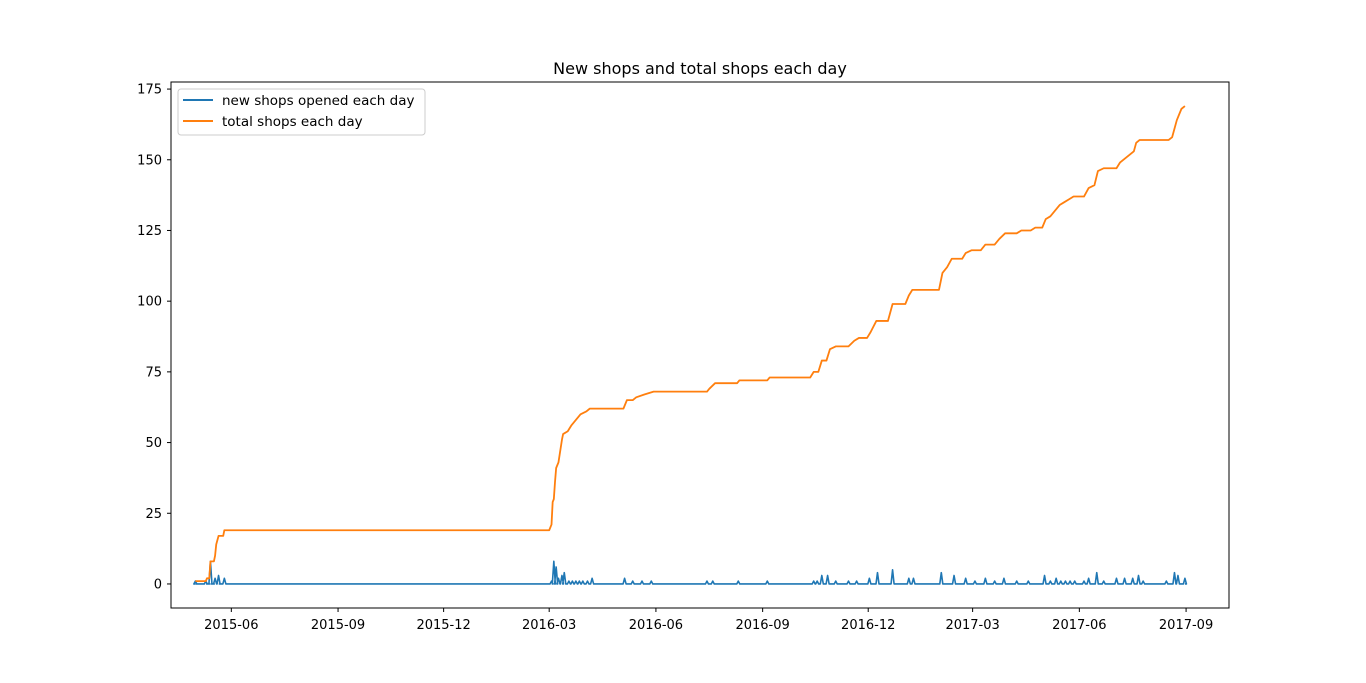 The image size is (1366, 683). Describe the element at coordinates (868, 625) in the screenshot. I see `x-tick-label: 2016-12` at that location.